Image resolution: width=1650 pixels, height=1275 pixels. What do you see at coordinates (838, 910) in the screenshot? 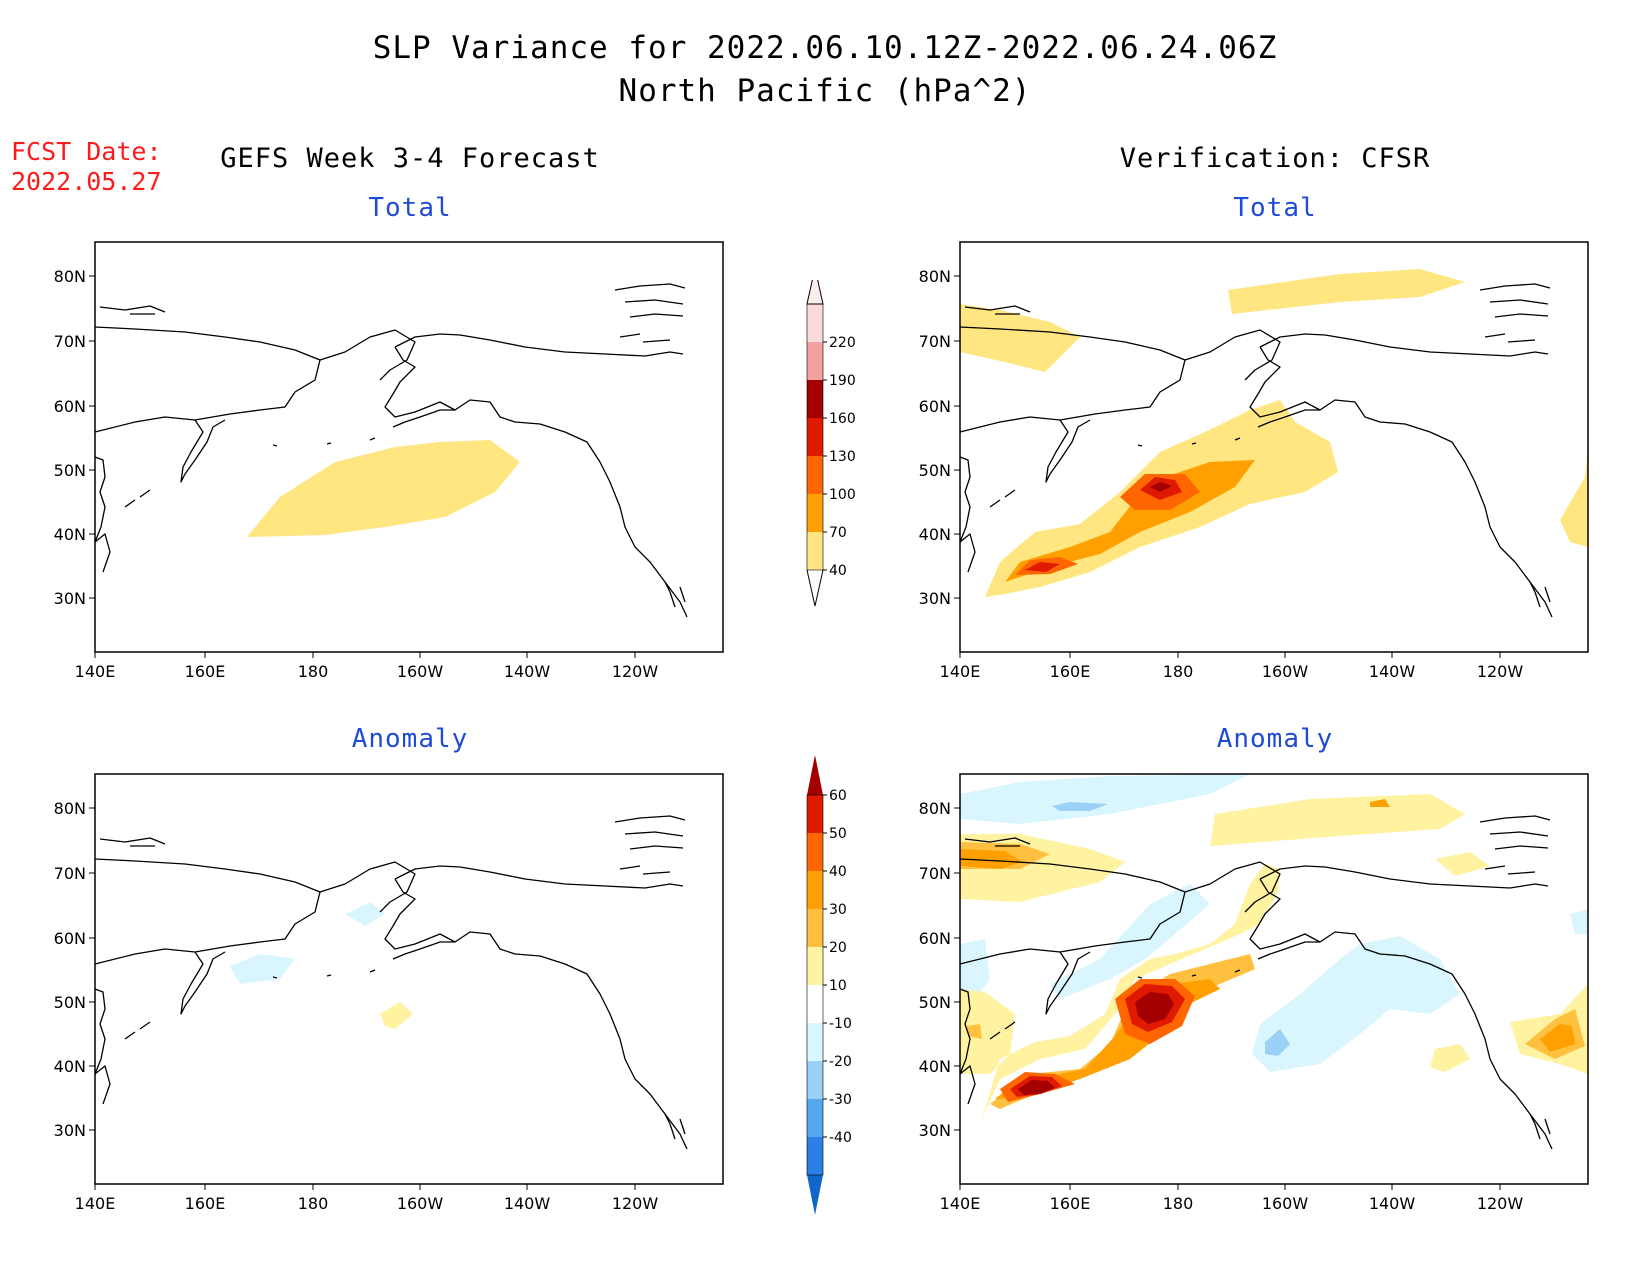
I see `colorbar-label: 30` at bounding box center [838, 910].